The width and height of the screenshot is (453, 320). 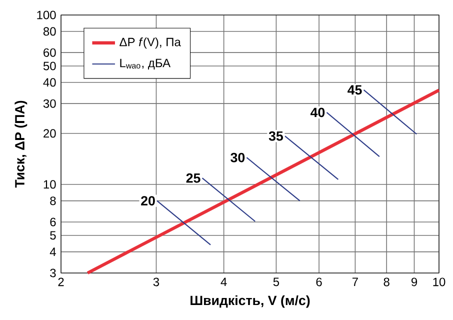 I want to click on legend-label: ΔP f(V), Па, so click(x=150, y=43).